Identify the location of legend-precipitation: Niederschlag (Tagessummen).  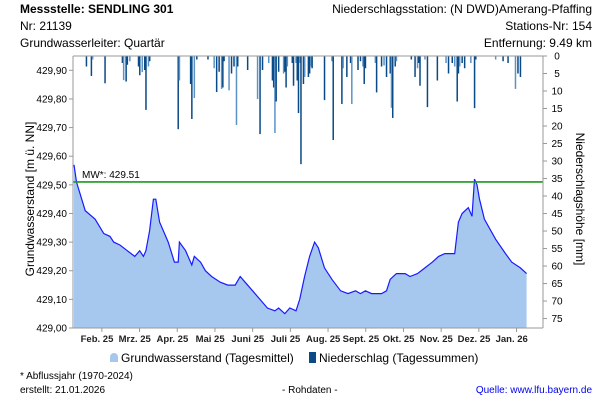
(393, 358).